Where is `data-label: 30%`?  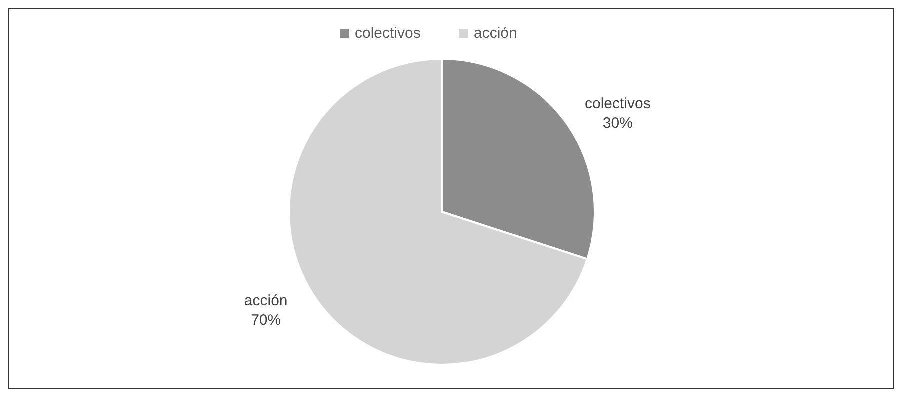
data-label: 30% is located at coordinates (617, 123).